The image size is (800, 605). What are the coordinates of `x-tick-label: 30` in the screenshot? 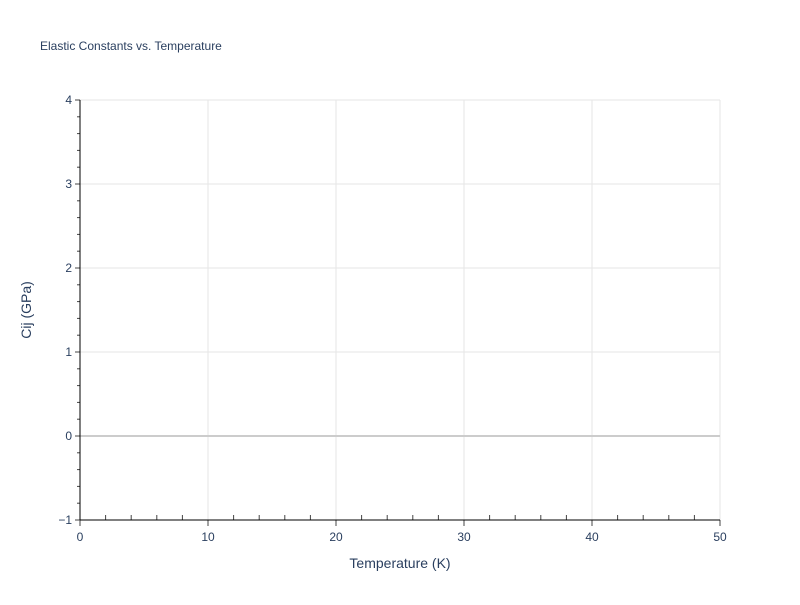 It's located at (464, 537).